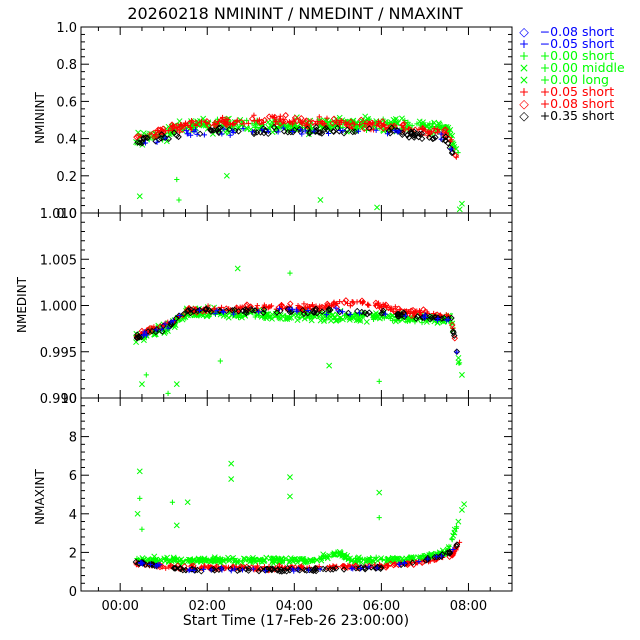  I want to click on legend-value: +0.00, so click(558, 79).